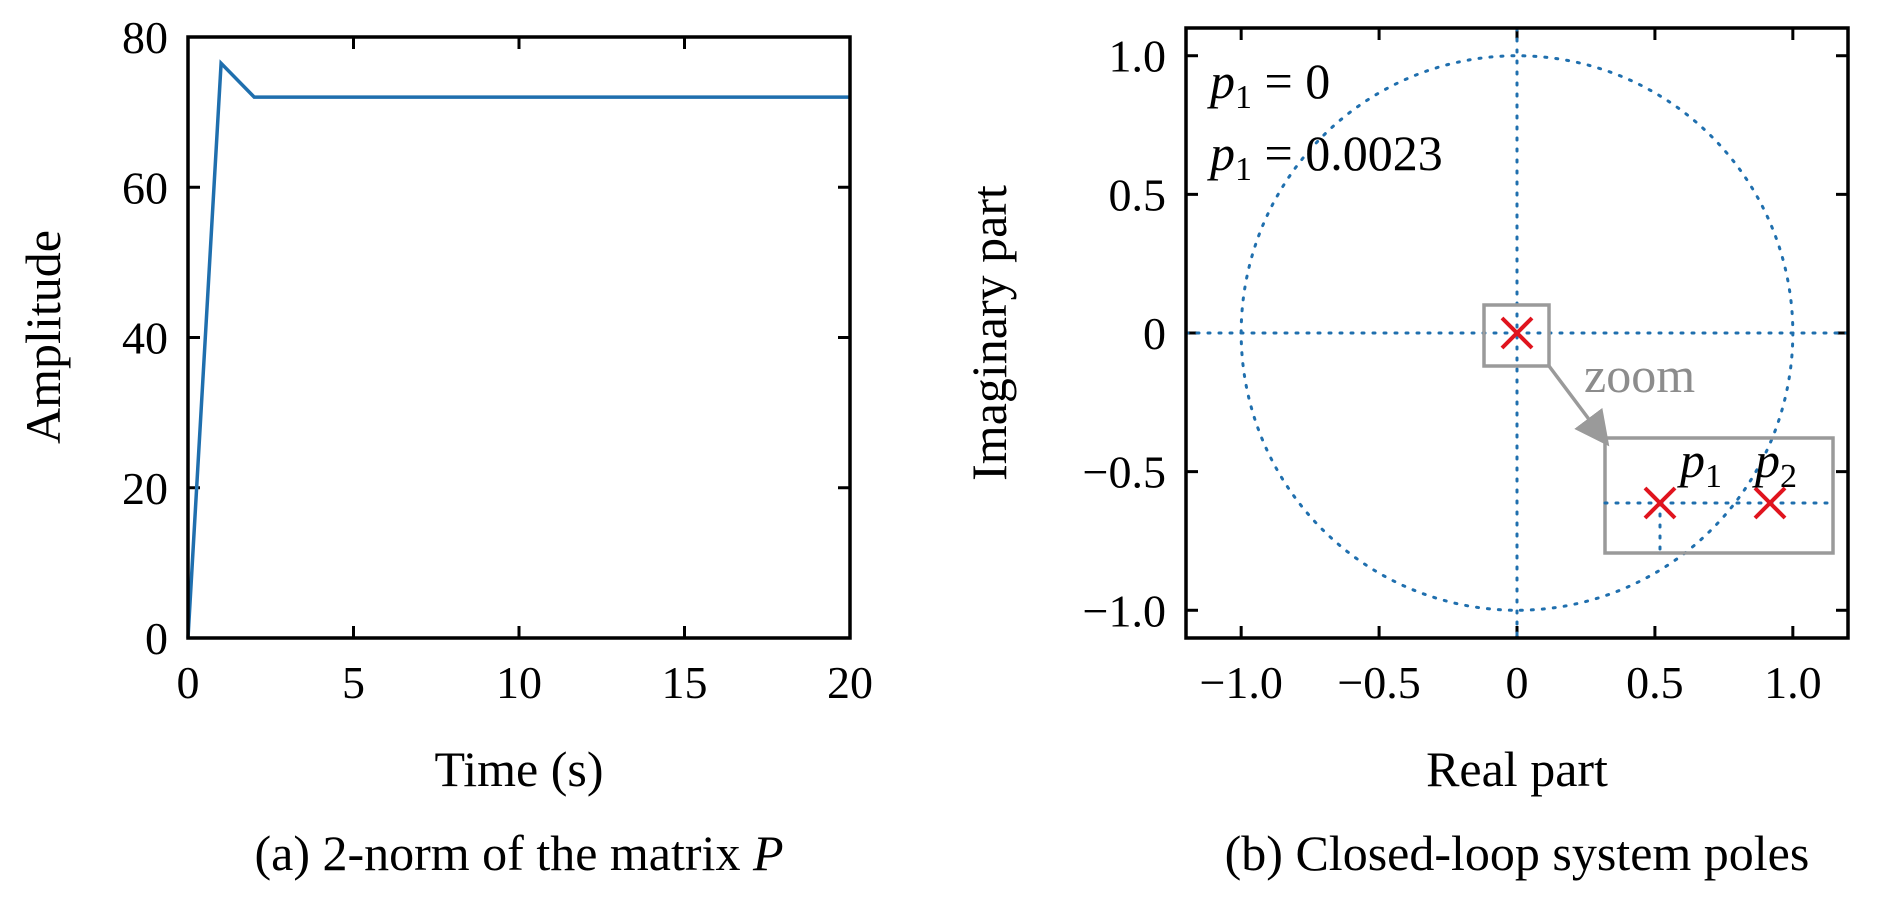 This screenshot has width=1890, height=897. Describe the element at coordinates (989, 333) in the screenshot. I see `y-axis-title: Imaginary part` at that location.